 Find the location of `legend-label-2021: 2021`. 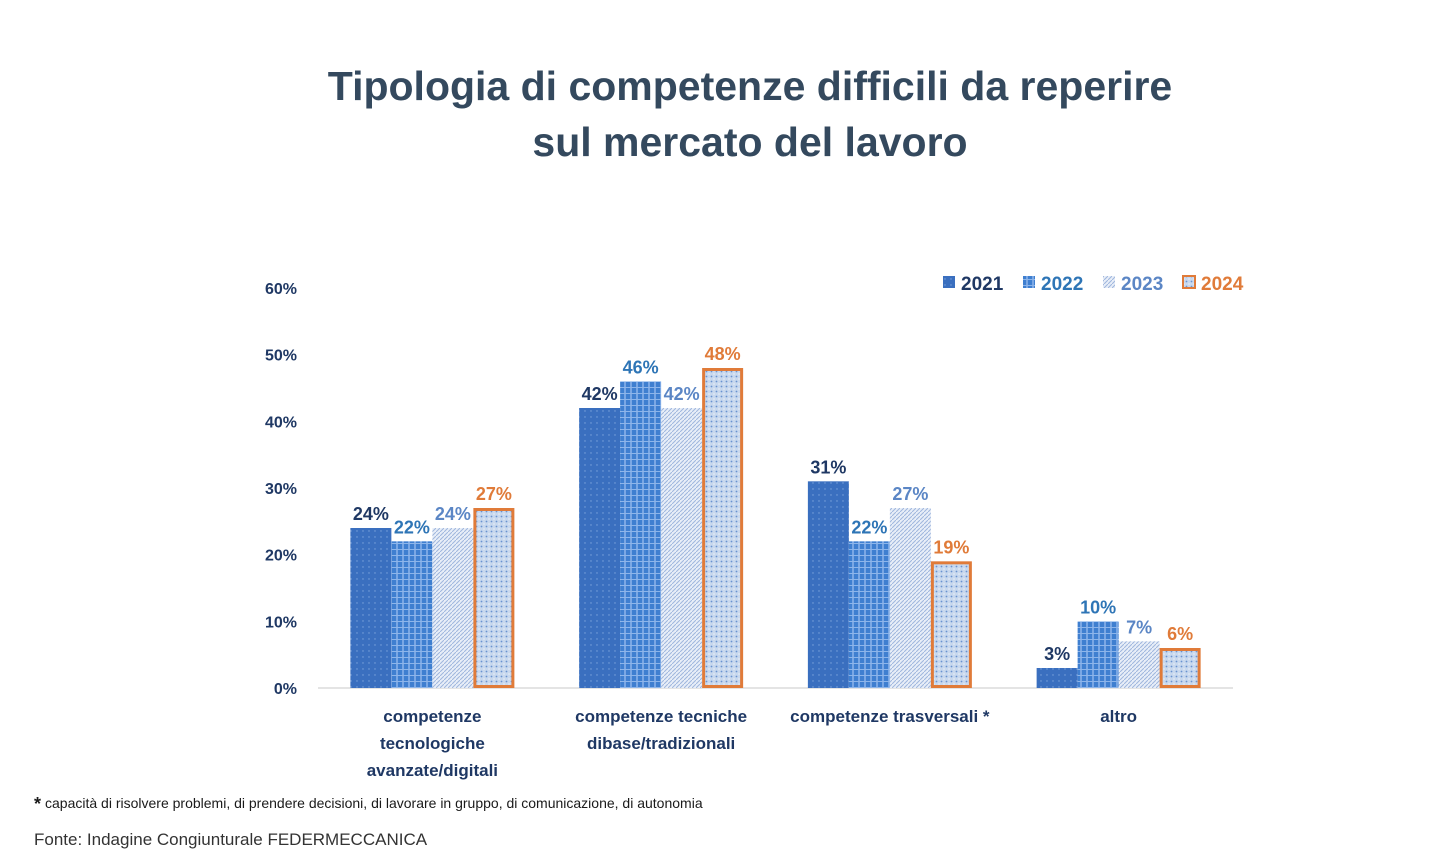

legend-label-2021: 2021 is located at coordinates (982, 284).